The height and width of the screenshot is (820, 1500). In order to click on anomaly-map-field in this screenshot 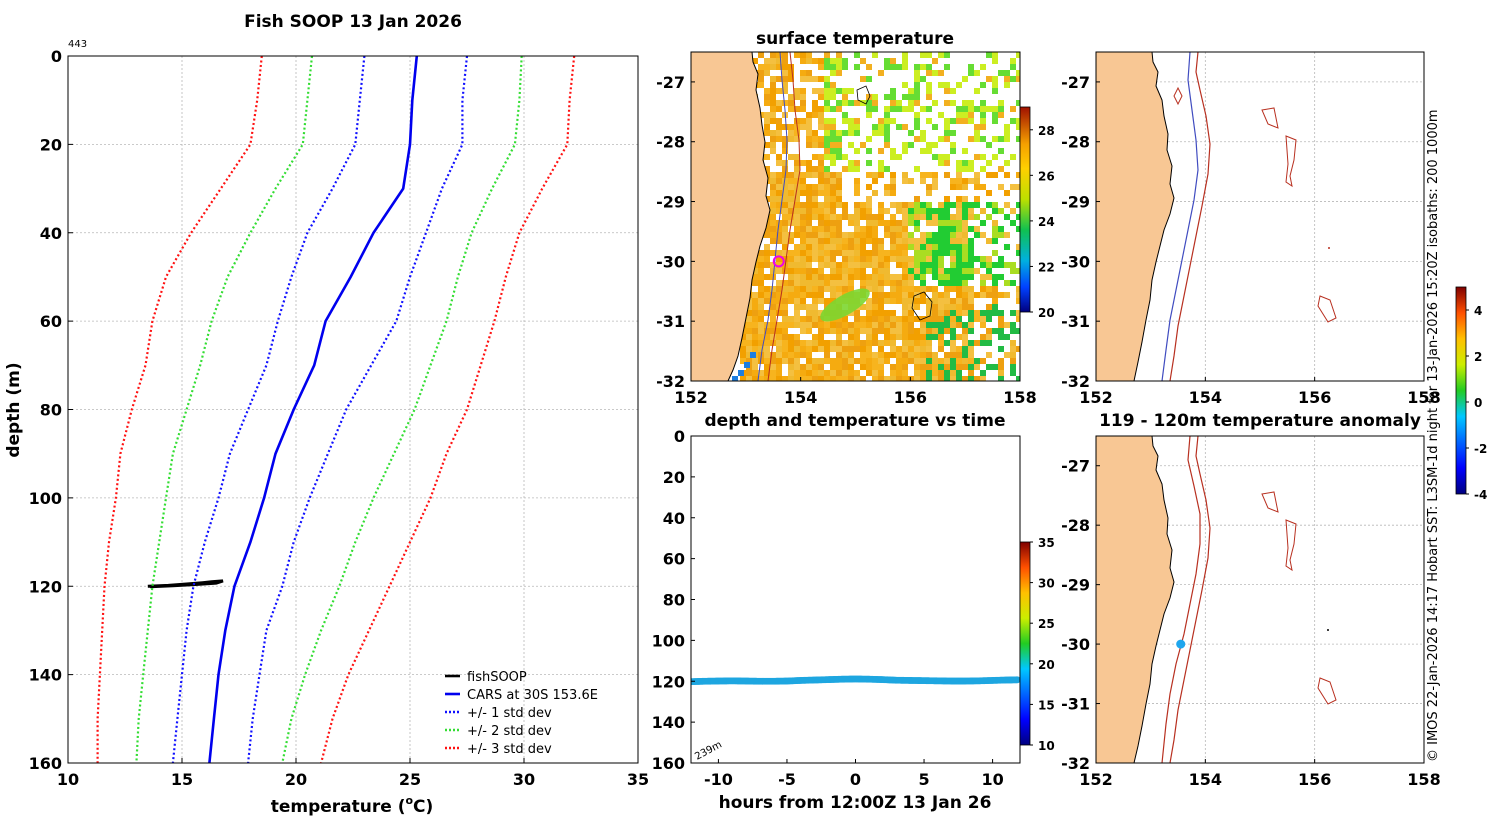, I will do `click(1260, 599)`.